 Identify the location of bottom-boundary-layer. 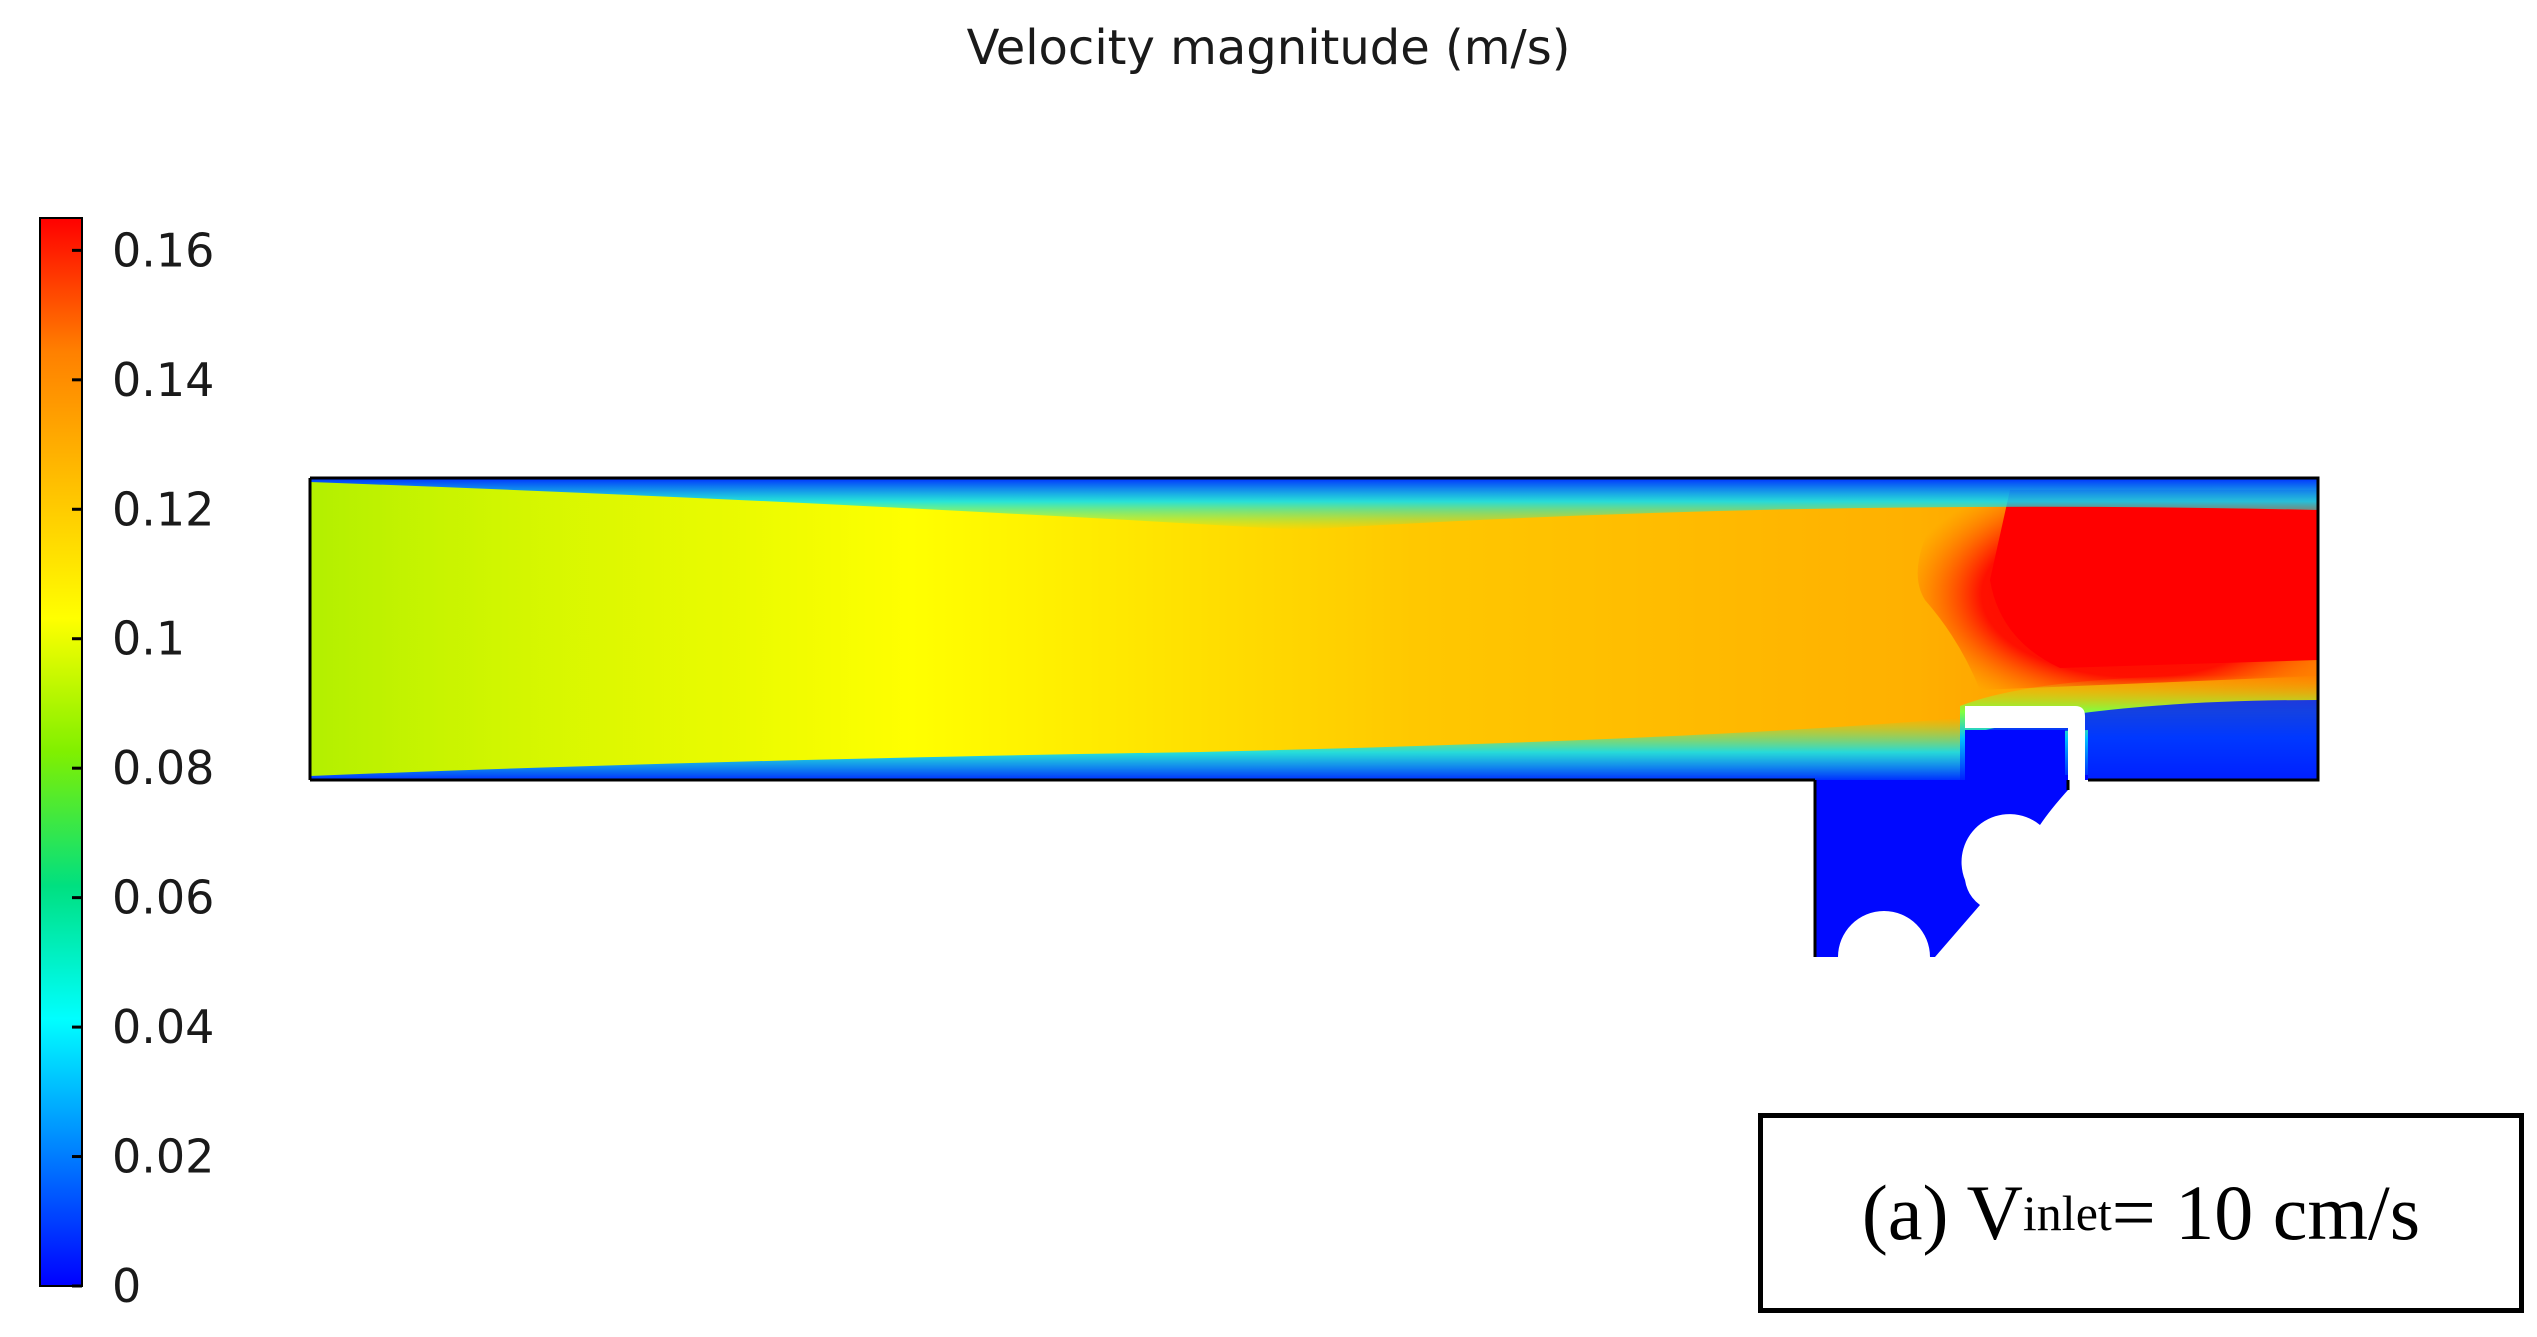
(1135, 749).